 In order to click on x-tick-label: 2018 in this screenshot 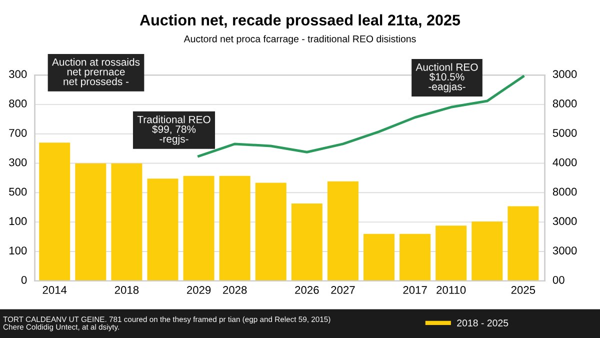, I will do `click(126, 290)`.